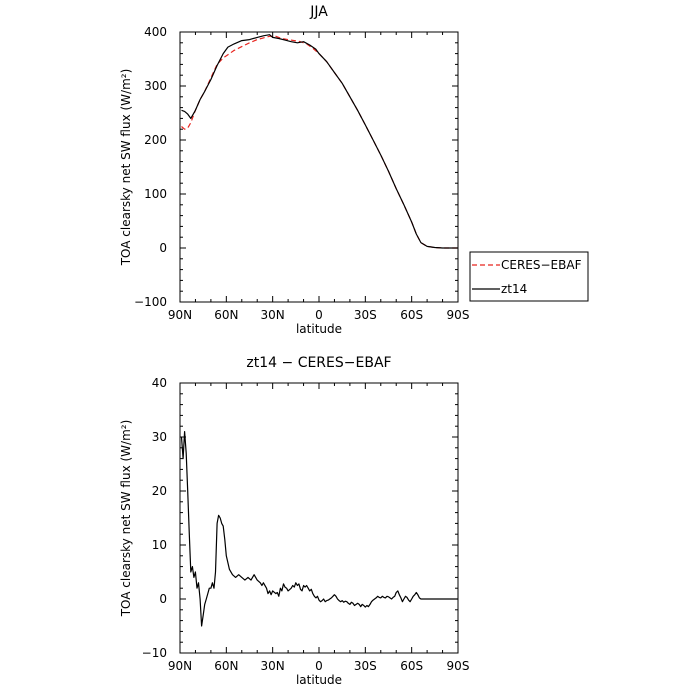 The image size is (700, 700). I want to click on chart1-ytick-label-5: 40, so click(159, 383).